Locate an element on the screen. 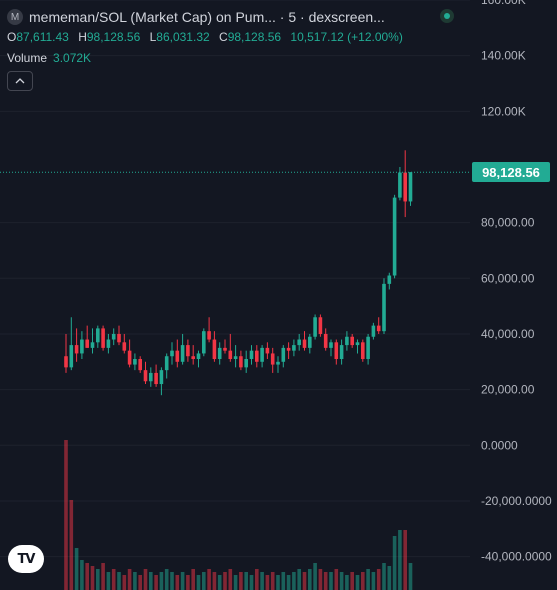  price-axis-tick-label: 40,000.00 is located at coordinates (508, 334).